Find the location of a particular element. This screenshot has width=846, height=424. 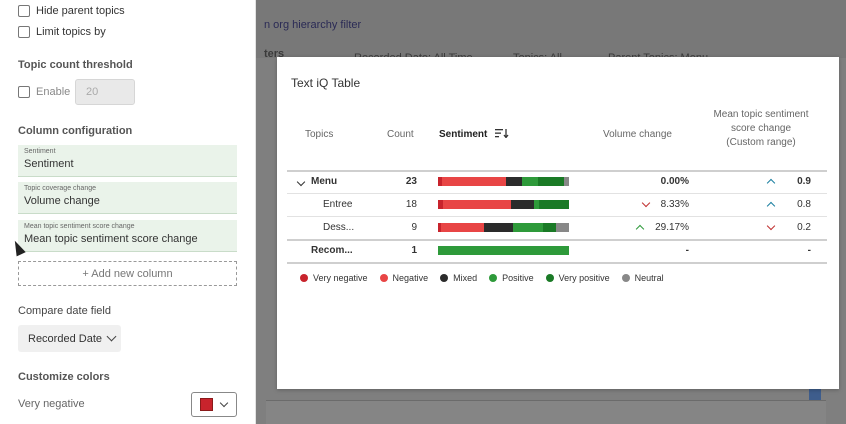

very-negative-color-picker is located at coordinates (214, 404).